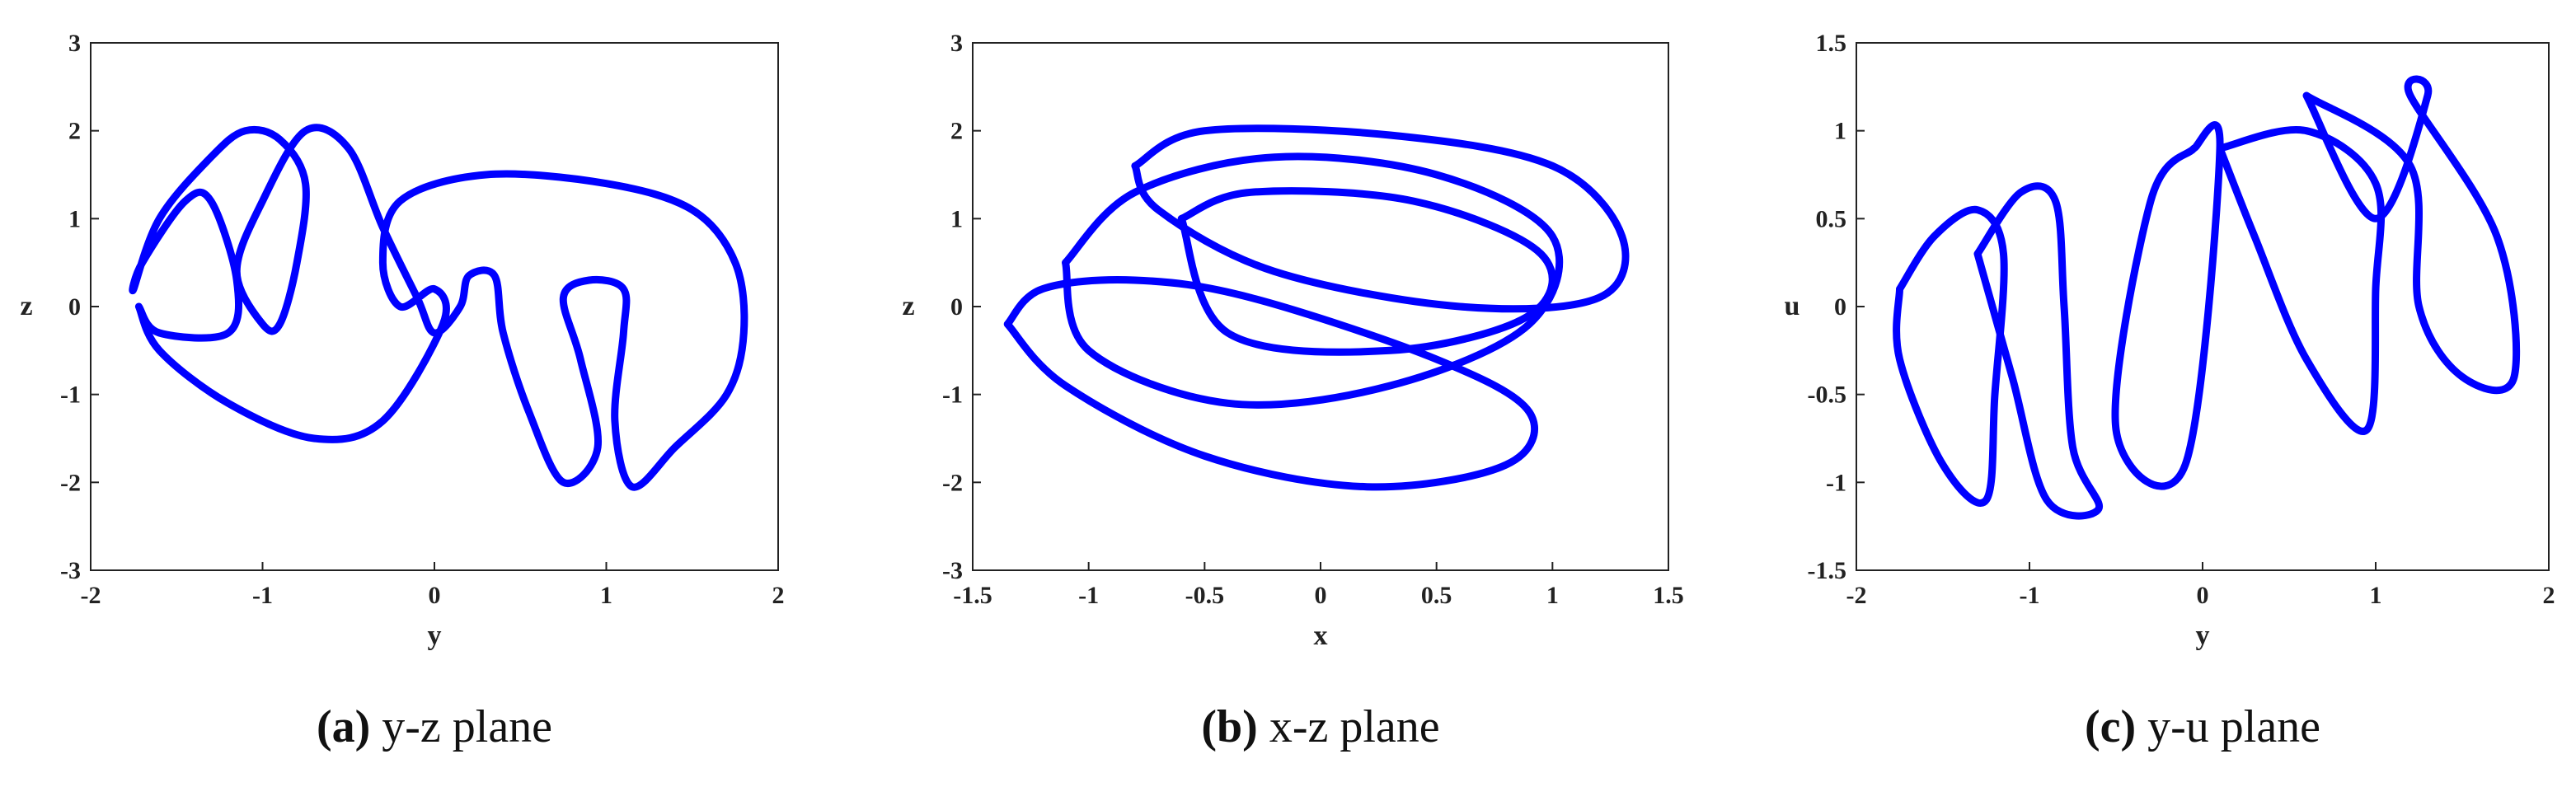 Image resolution: width=2576 pixels, height=787 pixels. Describe the element at coordinates (1321, 636) in the screenshot. I see `x-axis-label: x` at that location.